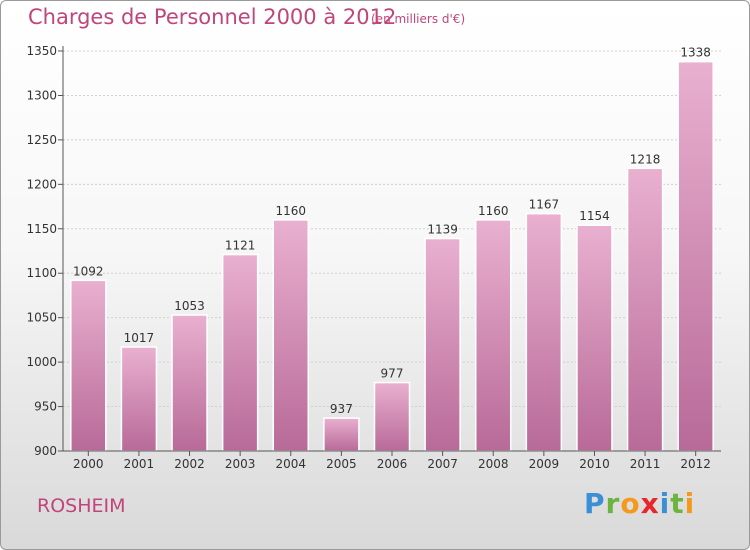 This screenshot has height=550, width=750. I want to click on x-tick-label: 2006, so click(392, 464).